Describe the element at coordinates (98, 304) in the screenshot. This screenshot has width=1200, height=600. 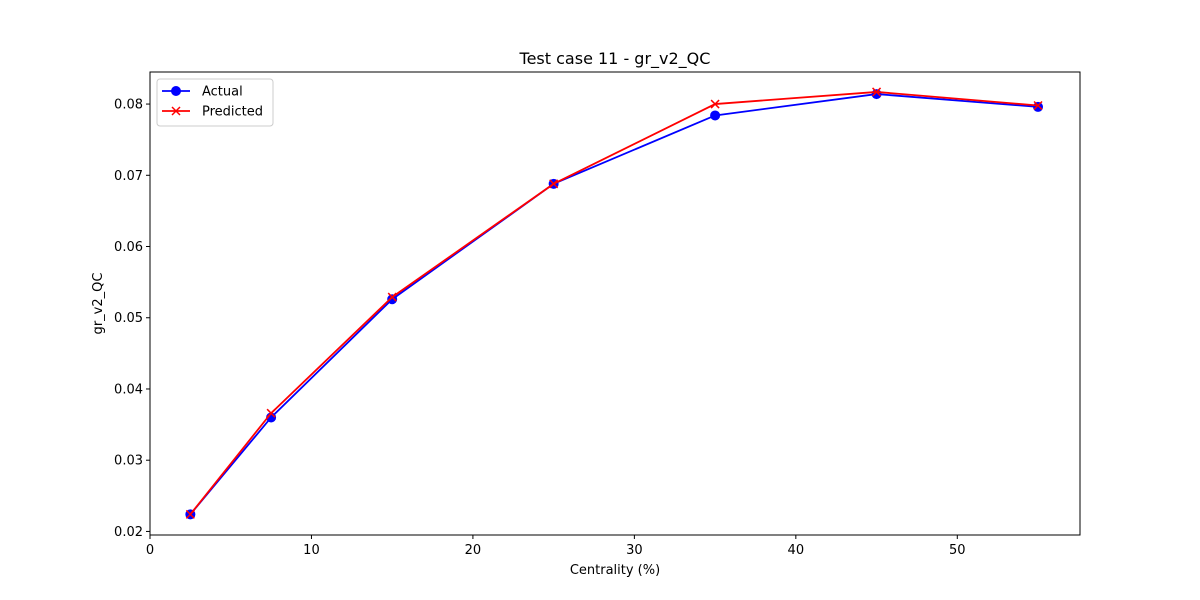
I see `y-axis-label: gr_v2_QC` at that location.